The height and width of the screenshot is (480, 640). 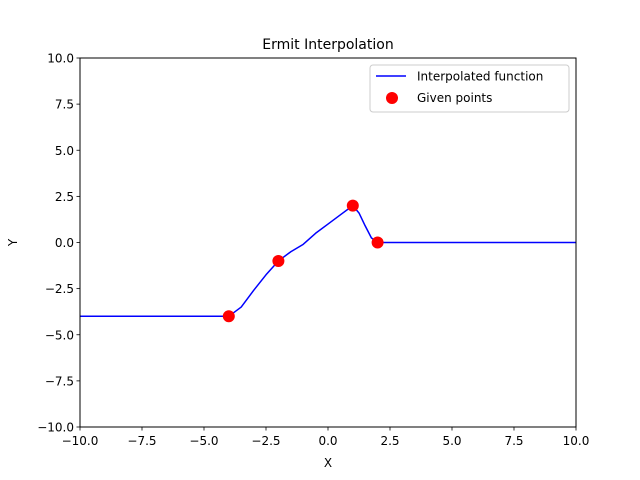 What do you see at coordinates (265, 441) in the screenshot?
I see `x-tick-label: −2.5` at bounding box center [265, 441].